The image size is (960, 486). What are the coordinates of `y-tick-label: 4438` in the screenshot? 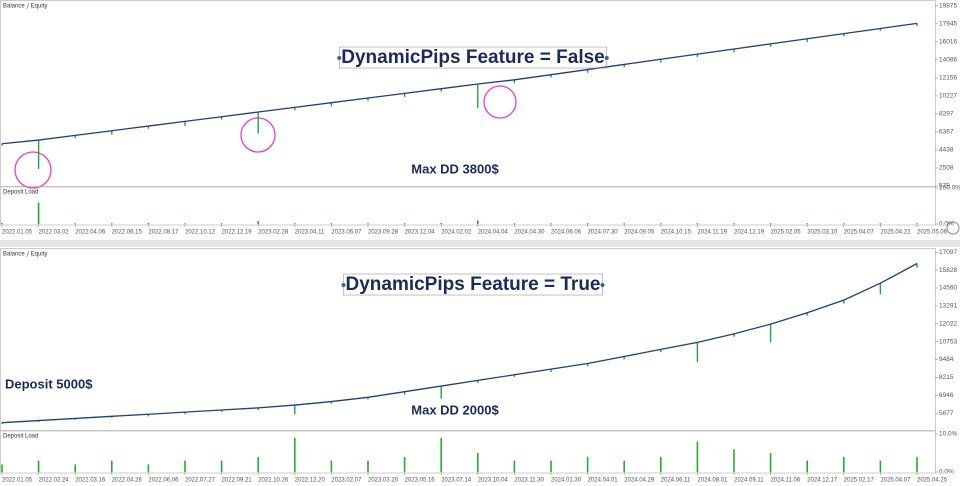 It's located at (946, 150).